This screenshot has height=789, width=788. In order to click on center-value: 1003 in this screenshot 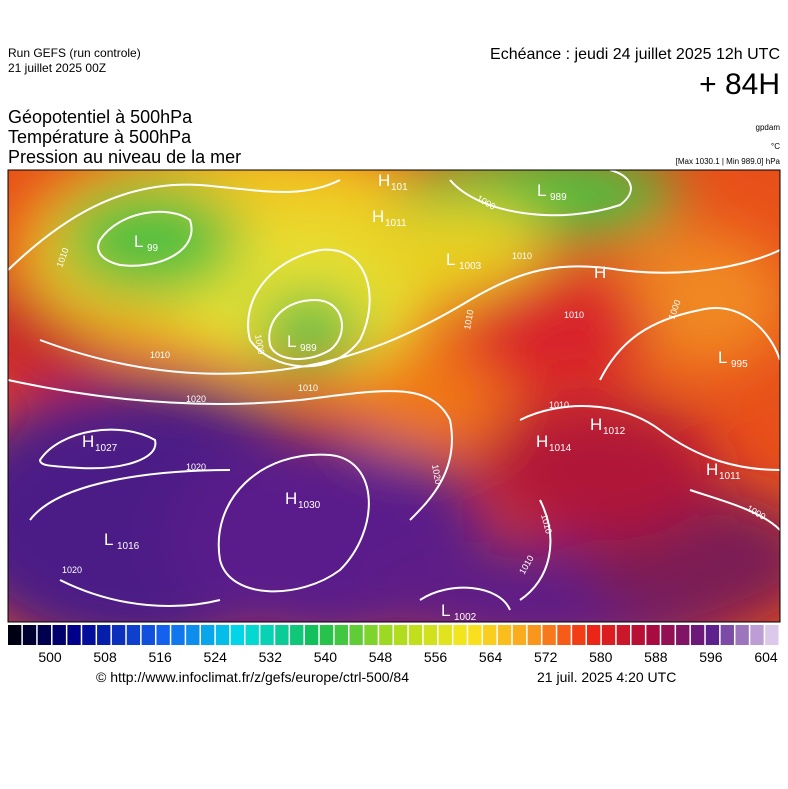, I will do `click(470, 266)`.